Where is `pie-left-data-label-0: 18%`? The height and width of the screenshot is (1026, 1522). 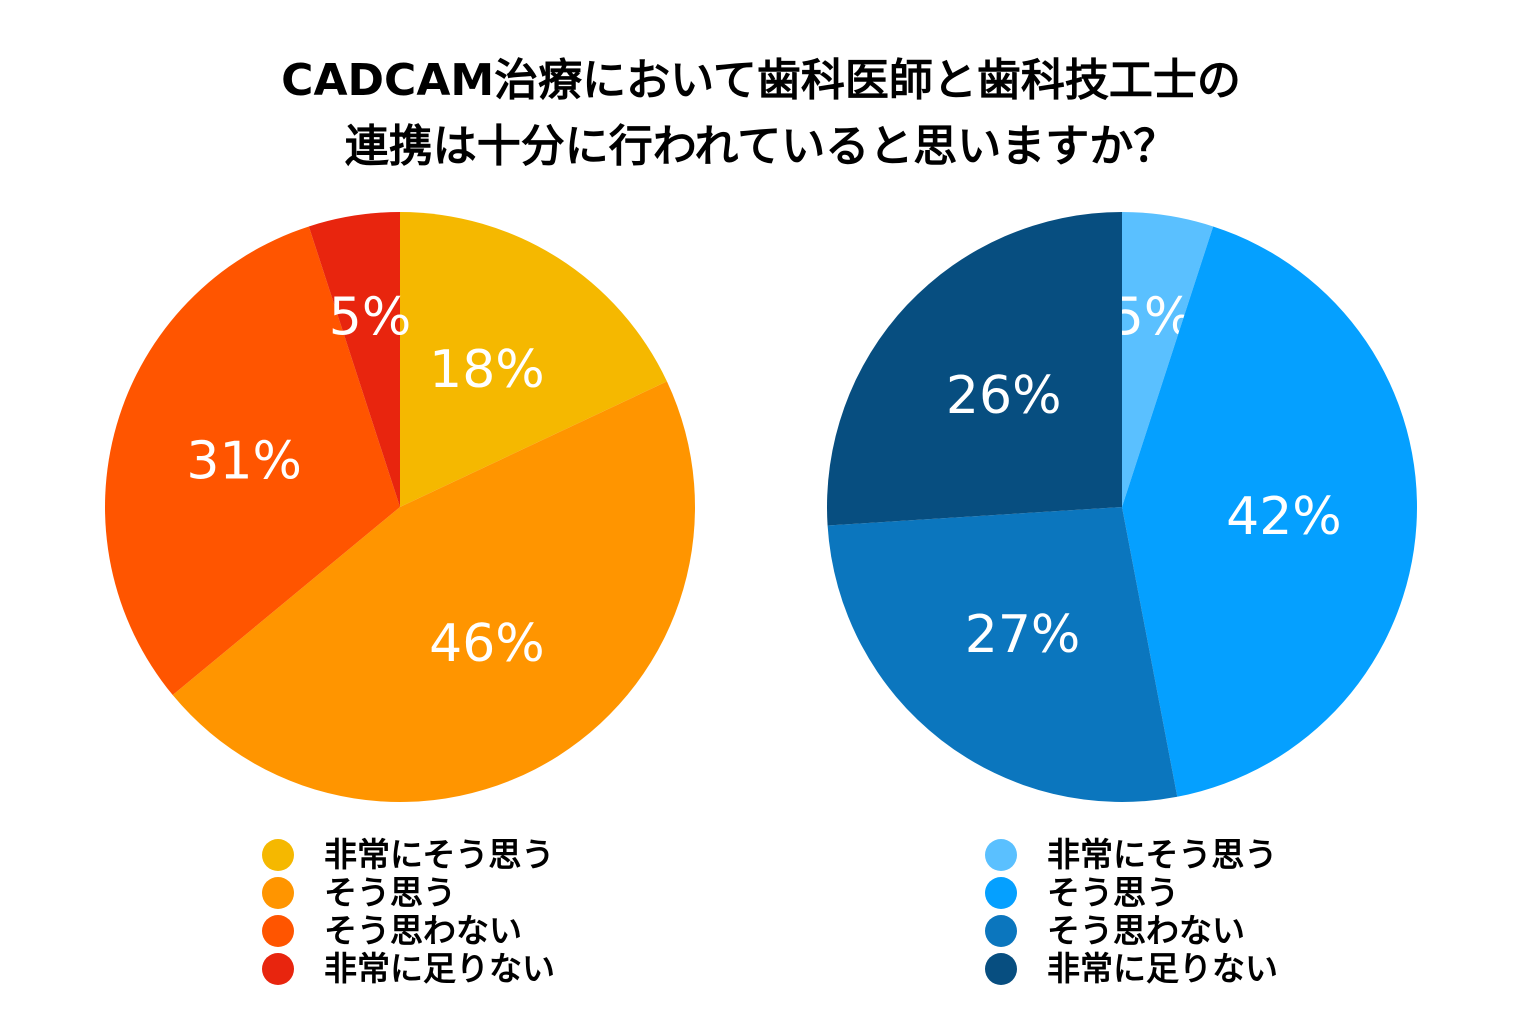
pie-left-data-label-0: 18% is located at coordinates (487, 370).